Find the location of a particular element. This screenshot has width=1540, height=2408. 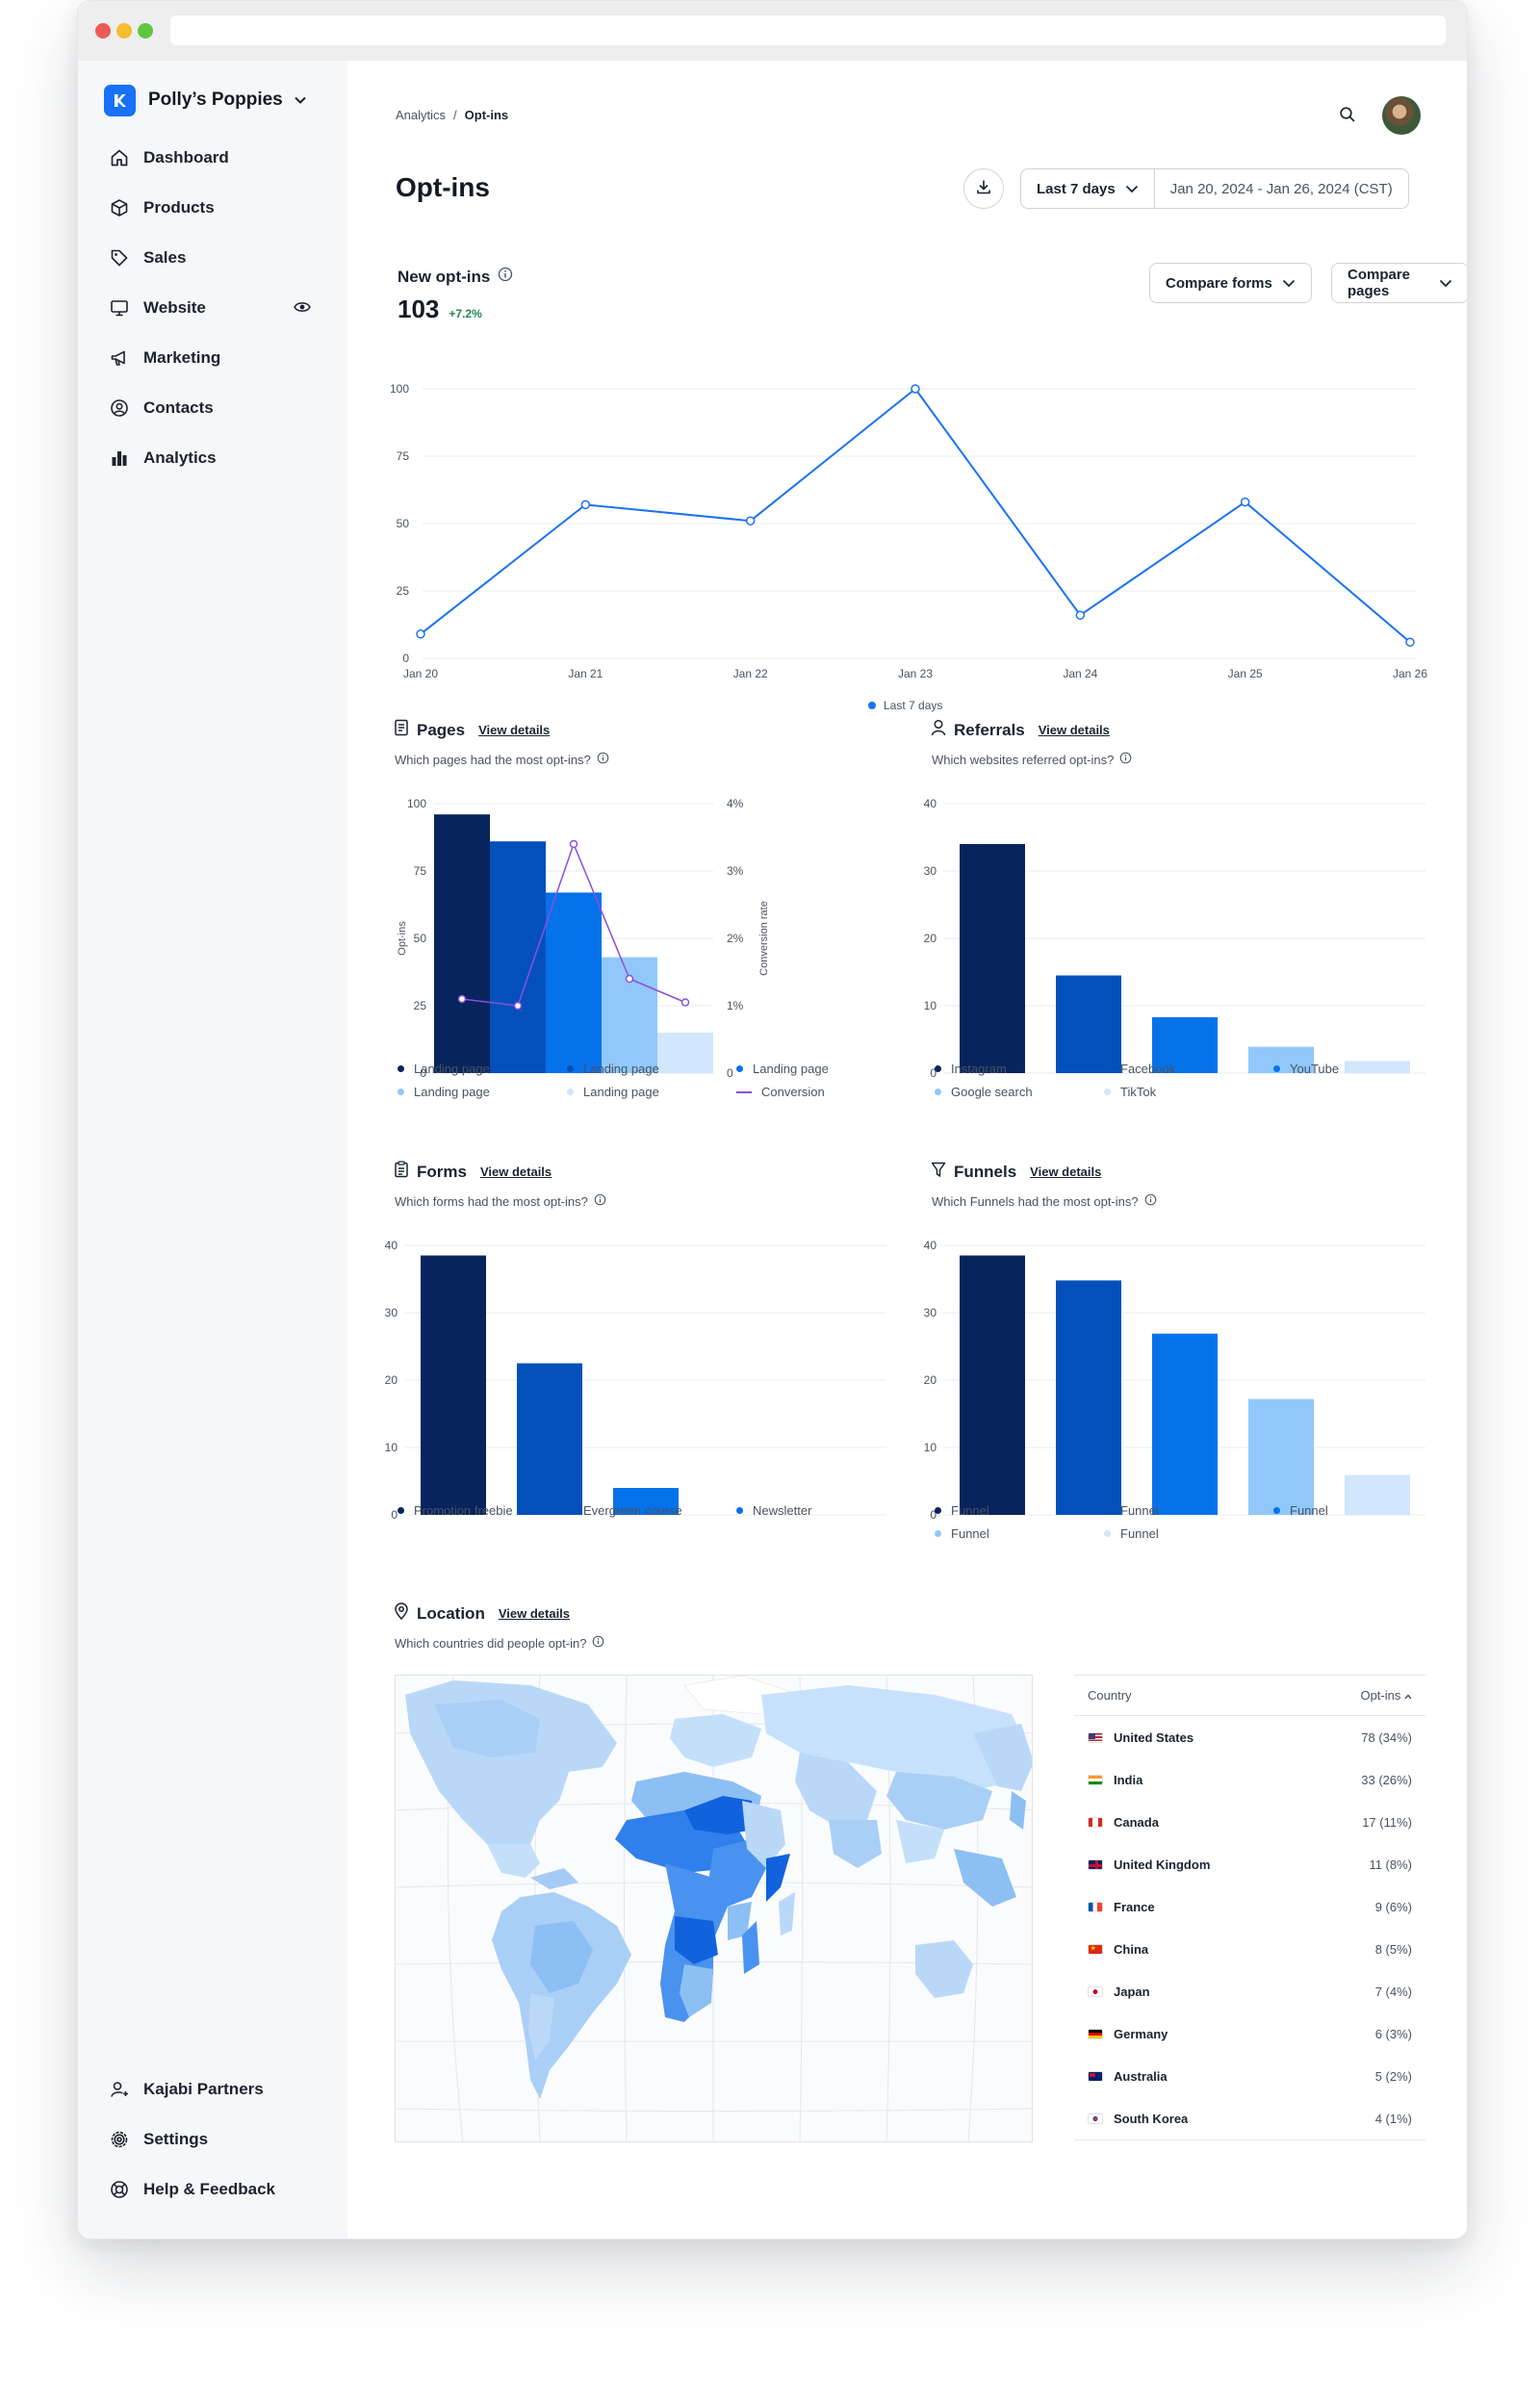

sidebar-item-marketing: Marketing is located at coordinates (219, 358).